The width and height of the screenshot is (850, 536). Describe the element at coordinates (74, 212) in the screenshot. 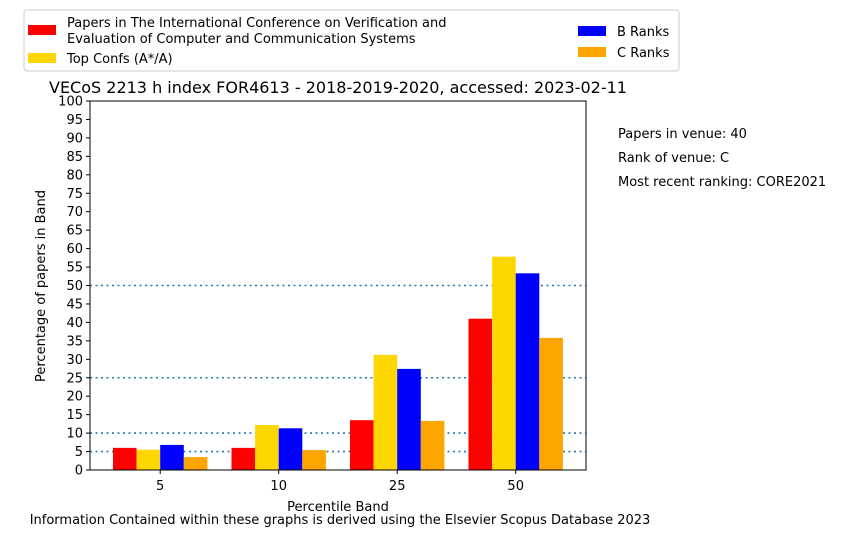

I see `y-tick-label: 70` at that location.